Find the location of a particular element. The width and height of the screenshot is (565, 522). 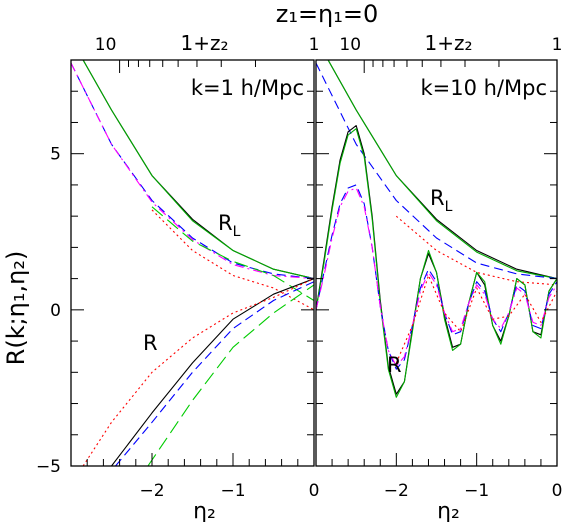

panel-annotation: k=10 h/Mpc is located at coordinates (483, 88).